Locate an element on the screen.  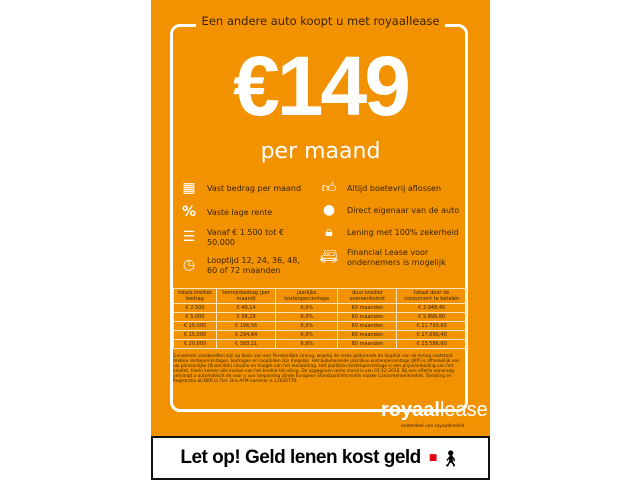
warning-banner: Let op! Geld lenen kost geld ■ 🚶︎ is located at coordinates (320, 458).